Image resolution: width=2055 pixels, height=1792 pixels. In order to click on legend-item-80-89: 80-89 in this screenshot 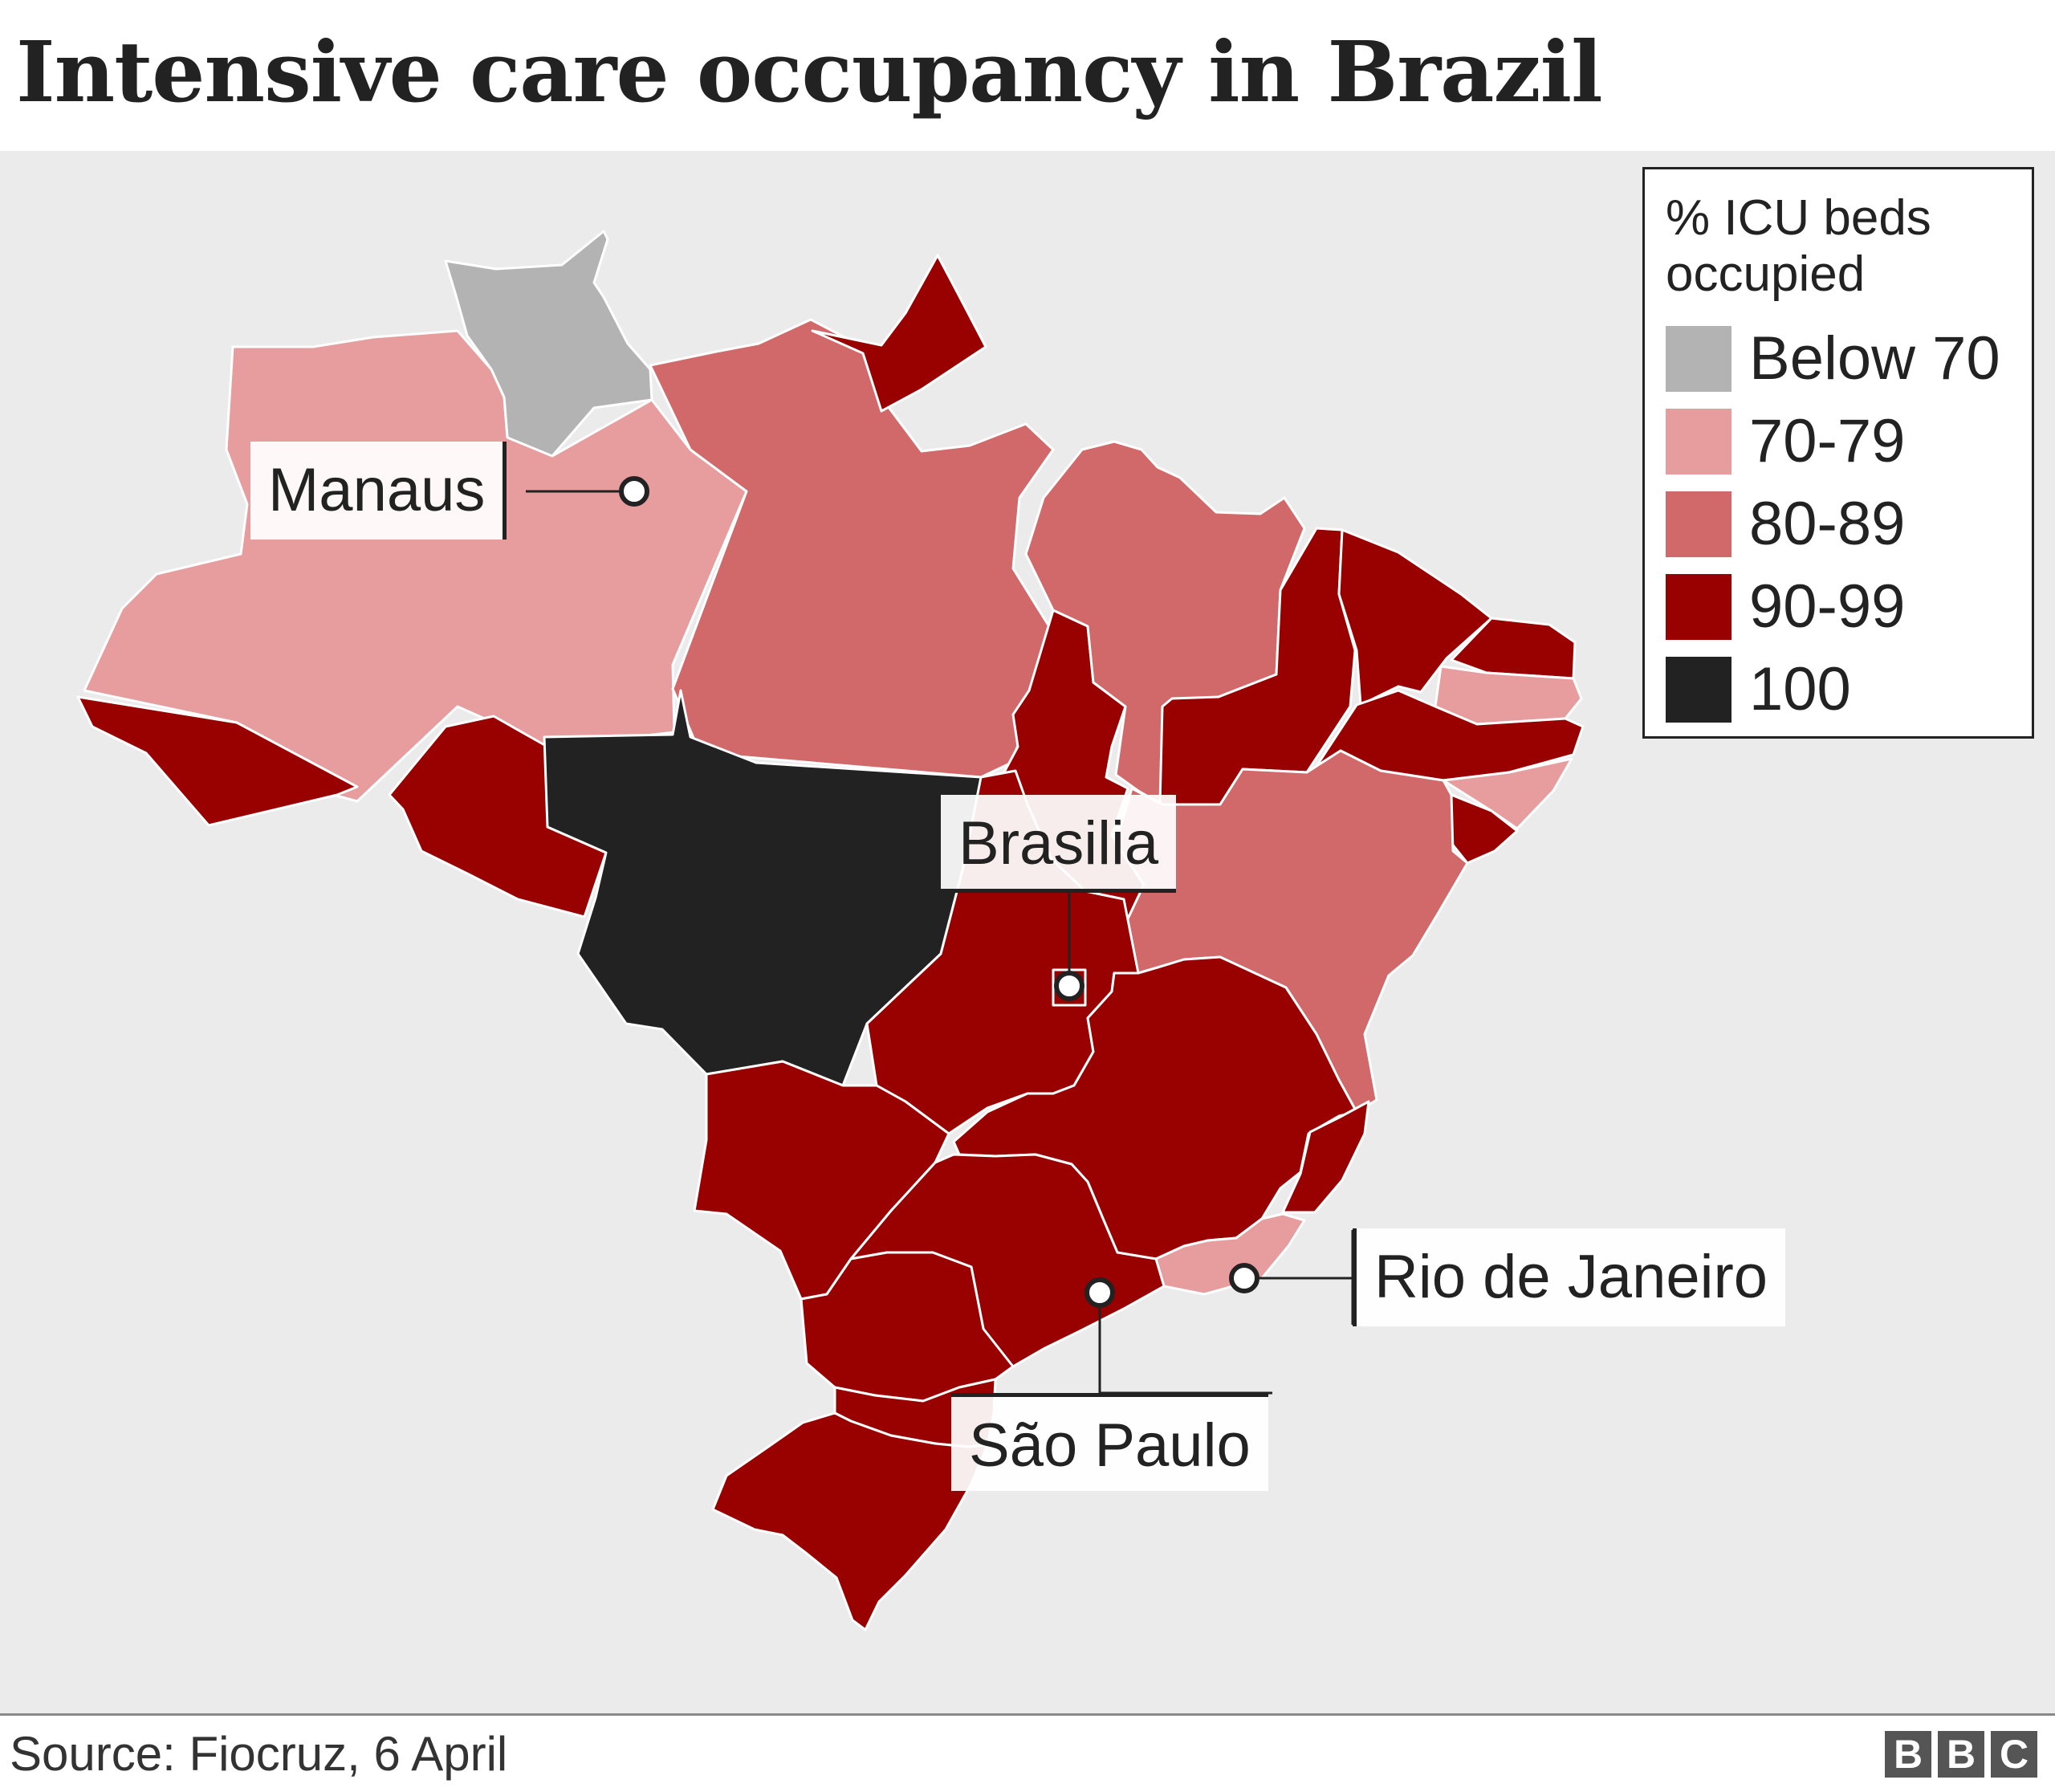, I will do `click(1849, 524)`.